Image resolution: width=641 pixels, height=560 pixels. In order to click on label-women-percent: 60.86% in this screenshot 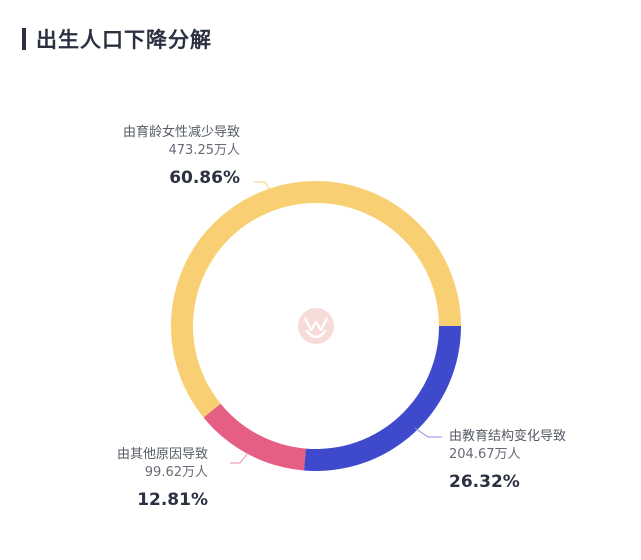, I will do `click(204, 178)`.